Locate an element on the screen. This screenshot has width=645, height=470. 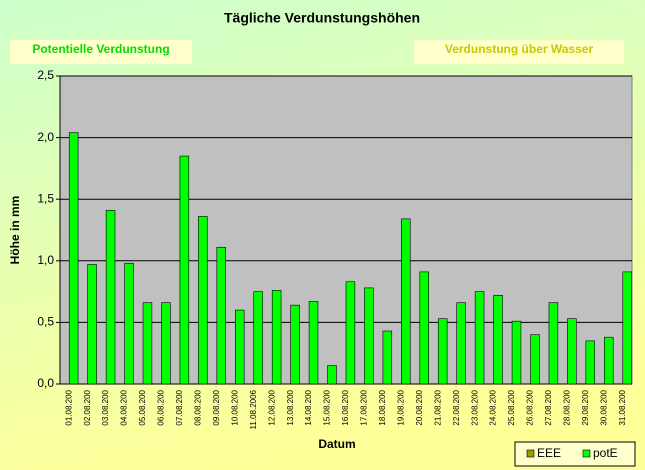
x-tick-label: 06.08.200 is located at coordinates (161, 407).